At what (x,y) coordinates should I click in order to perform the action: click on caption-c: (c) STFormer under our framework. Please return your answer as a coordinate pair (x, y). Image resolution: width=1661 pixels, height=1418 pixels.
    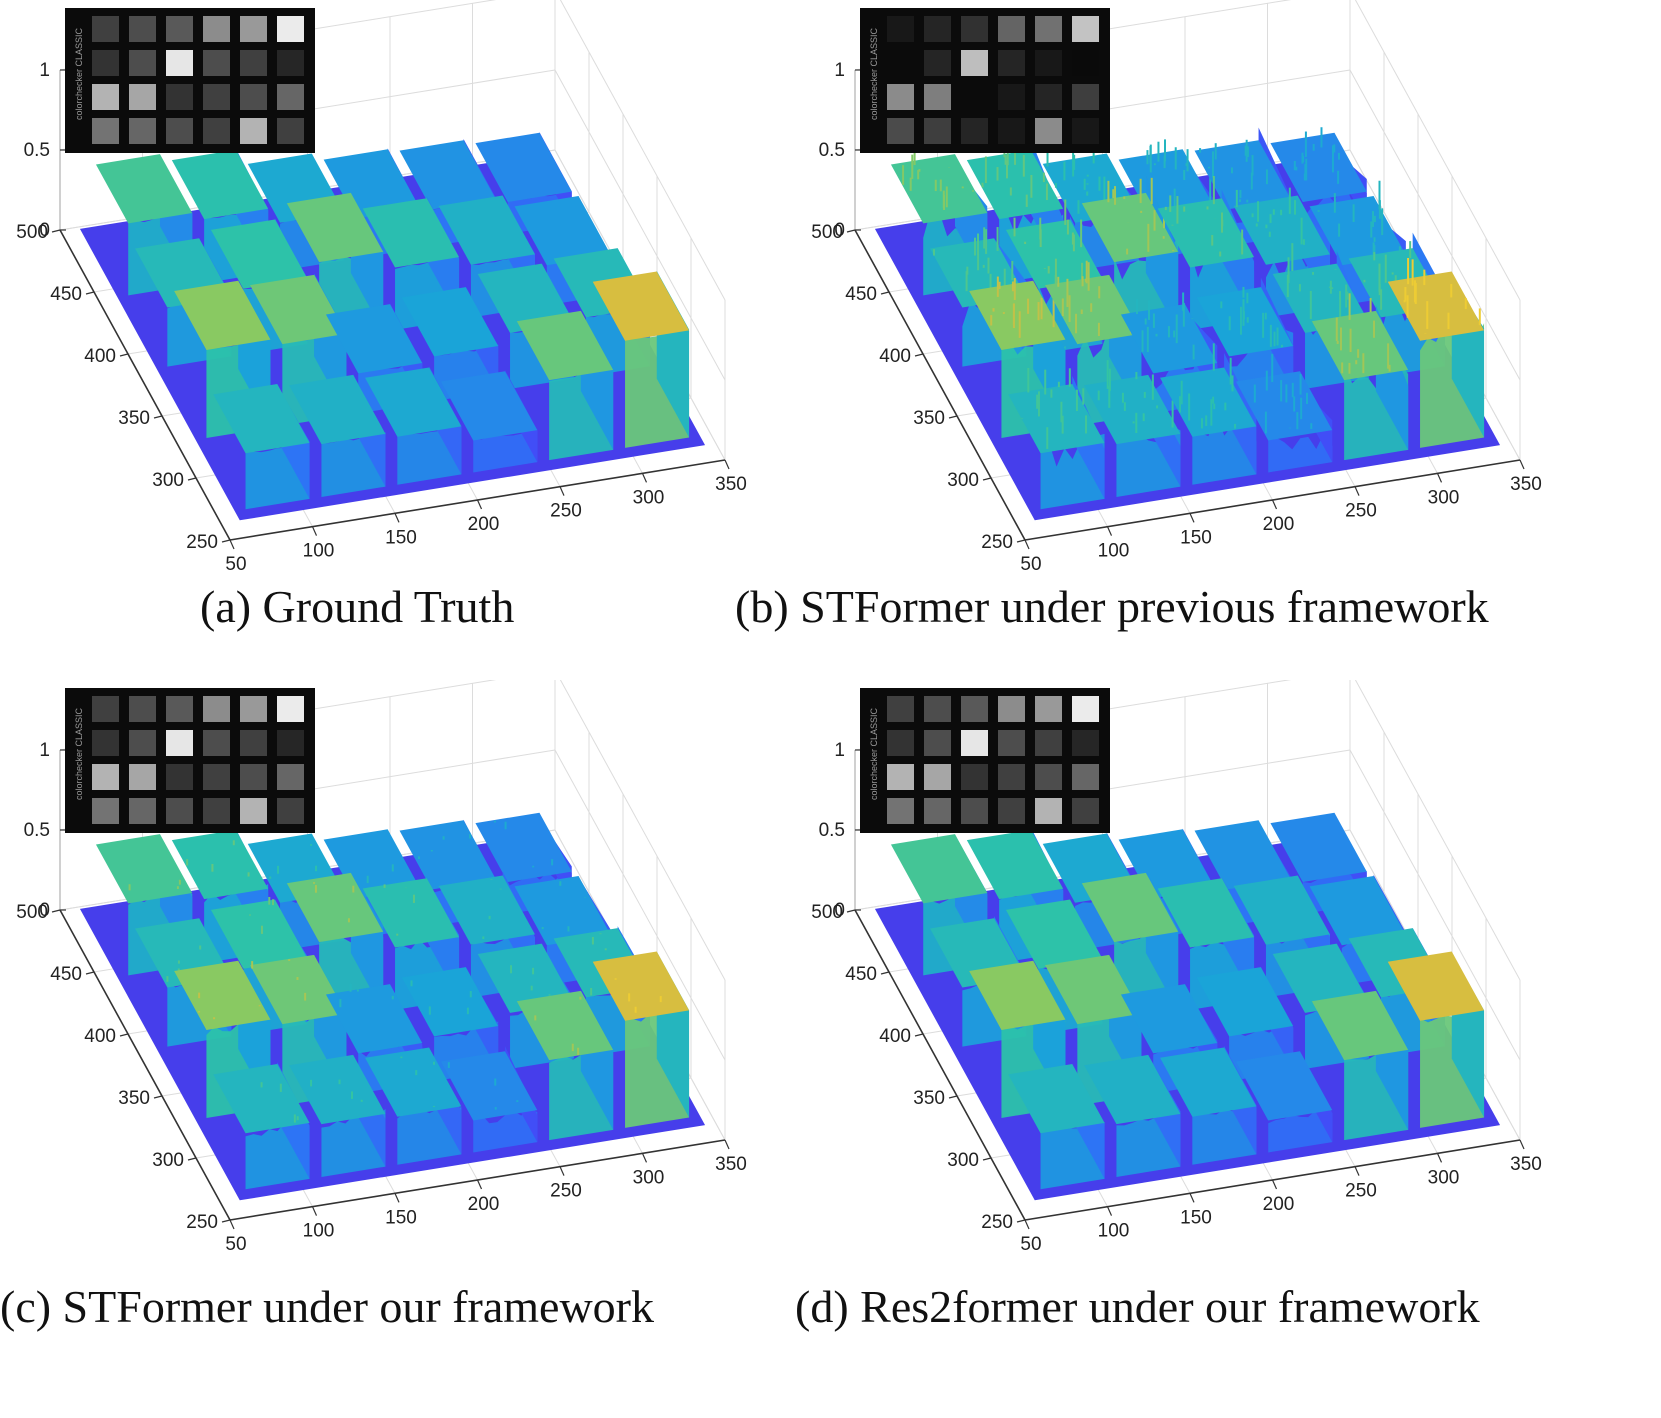
    Looking at the image, I should click on (327, 1306).